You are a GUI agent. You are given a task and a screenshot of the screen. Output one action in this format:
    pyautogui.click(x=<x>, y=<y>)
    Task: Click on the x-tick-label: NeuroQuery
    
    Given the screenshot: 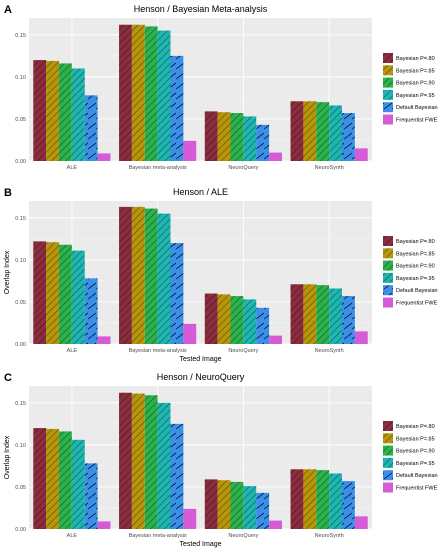 What is the action you would take?
    pyautogui.click(x=243, y=168)
    